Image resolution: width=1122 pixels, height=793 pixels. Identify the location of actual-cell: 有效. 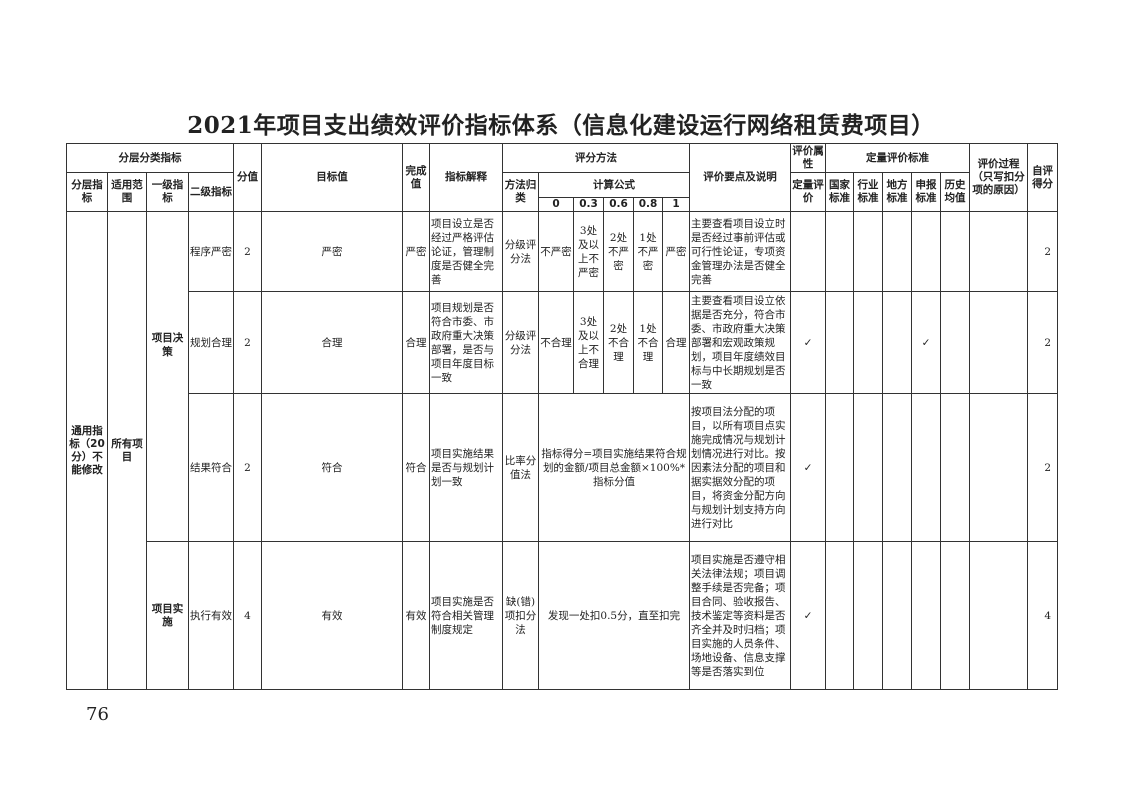
(416, 615).